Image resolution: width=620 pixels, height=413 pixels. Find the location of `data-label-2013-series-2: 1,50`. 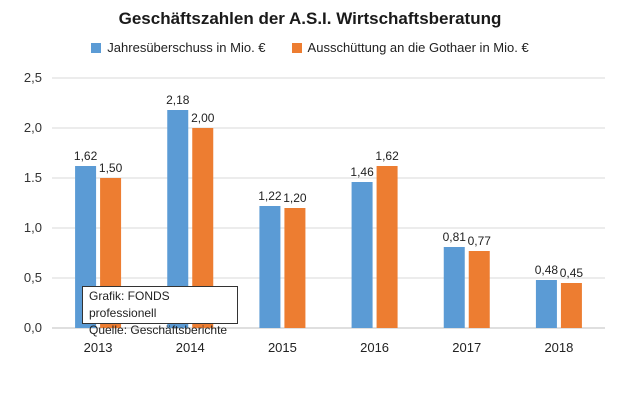

data-label-2013-series-2: 1,50 is located at coordinates (111, 168).